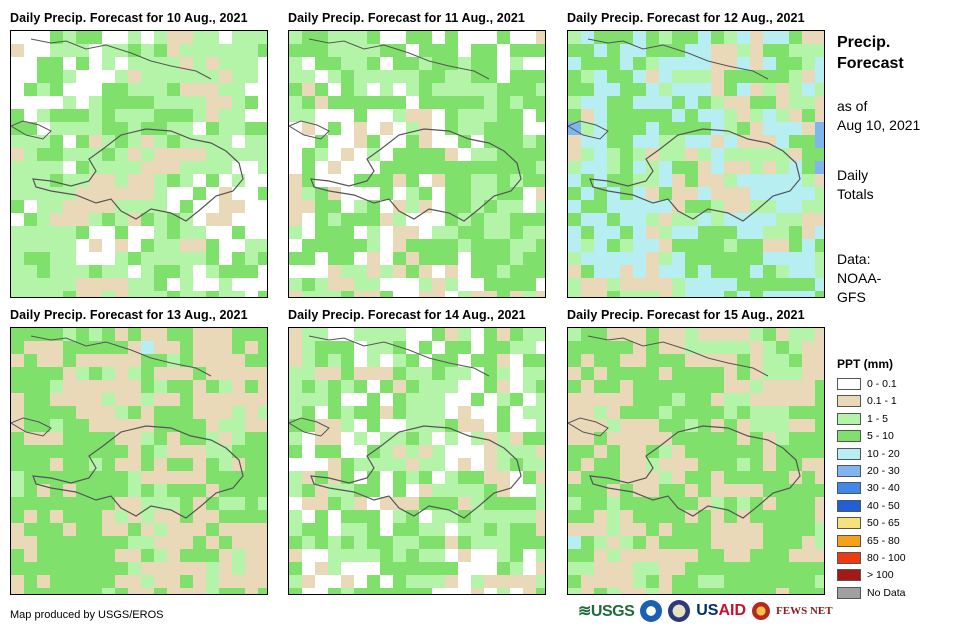 This screenshot has width=970, height=635. I want to click on coastline, so click(31, 427).